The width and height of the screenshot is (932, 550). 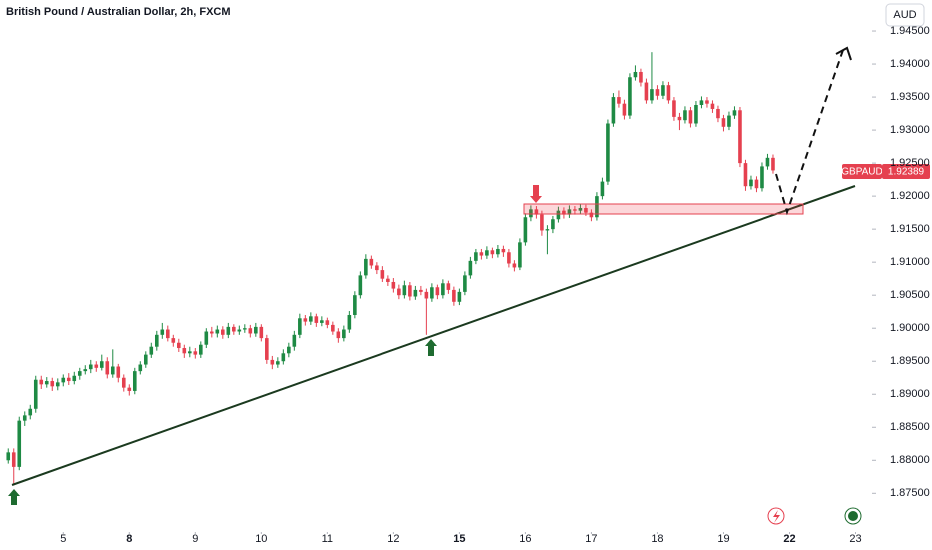 I want to click on symbol-tag, so click(x=862, y=171).